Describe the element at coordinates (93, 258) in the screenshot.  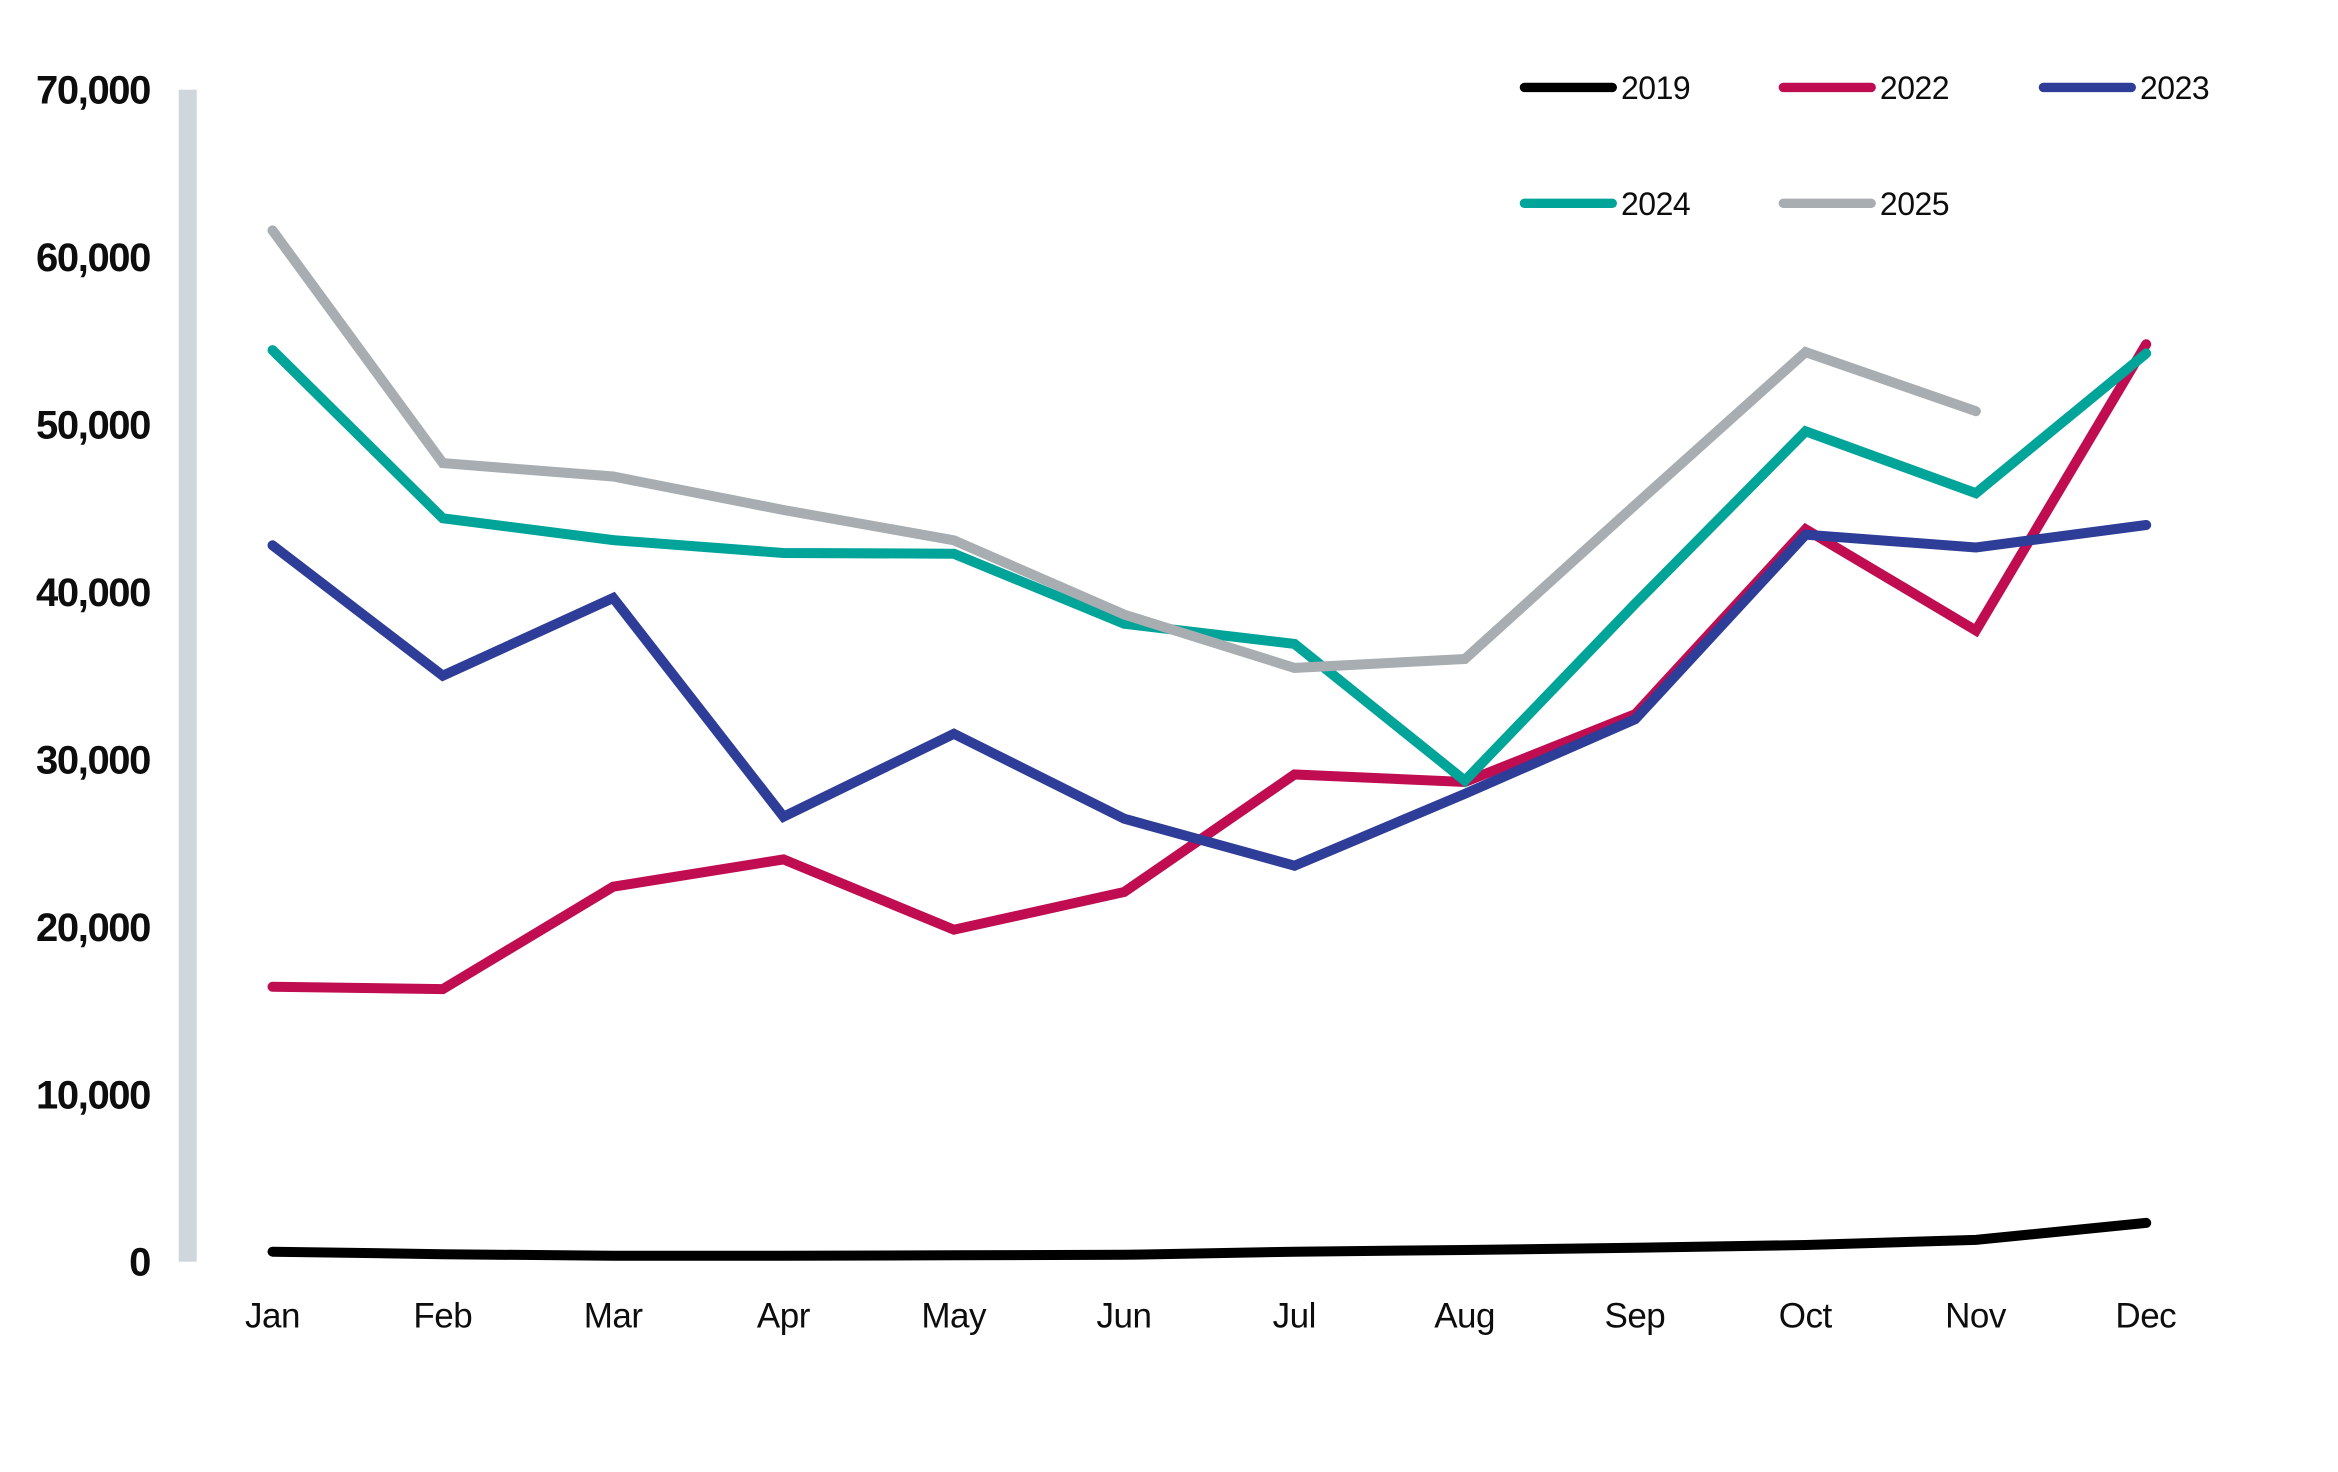
I see `svg-text: 60,000` at that location.